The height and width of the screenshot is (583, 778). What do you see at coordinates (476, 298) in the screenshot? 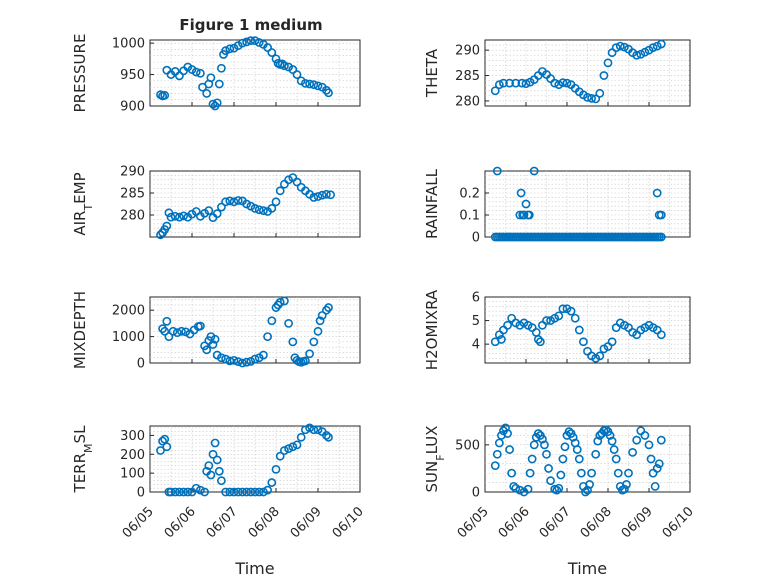
I see `y-tick-label: 6` at bounding box center [476, 298].